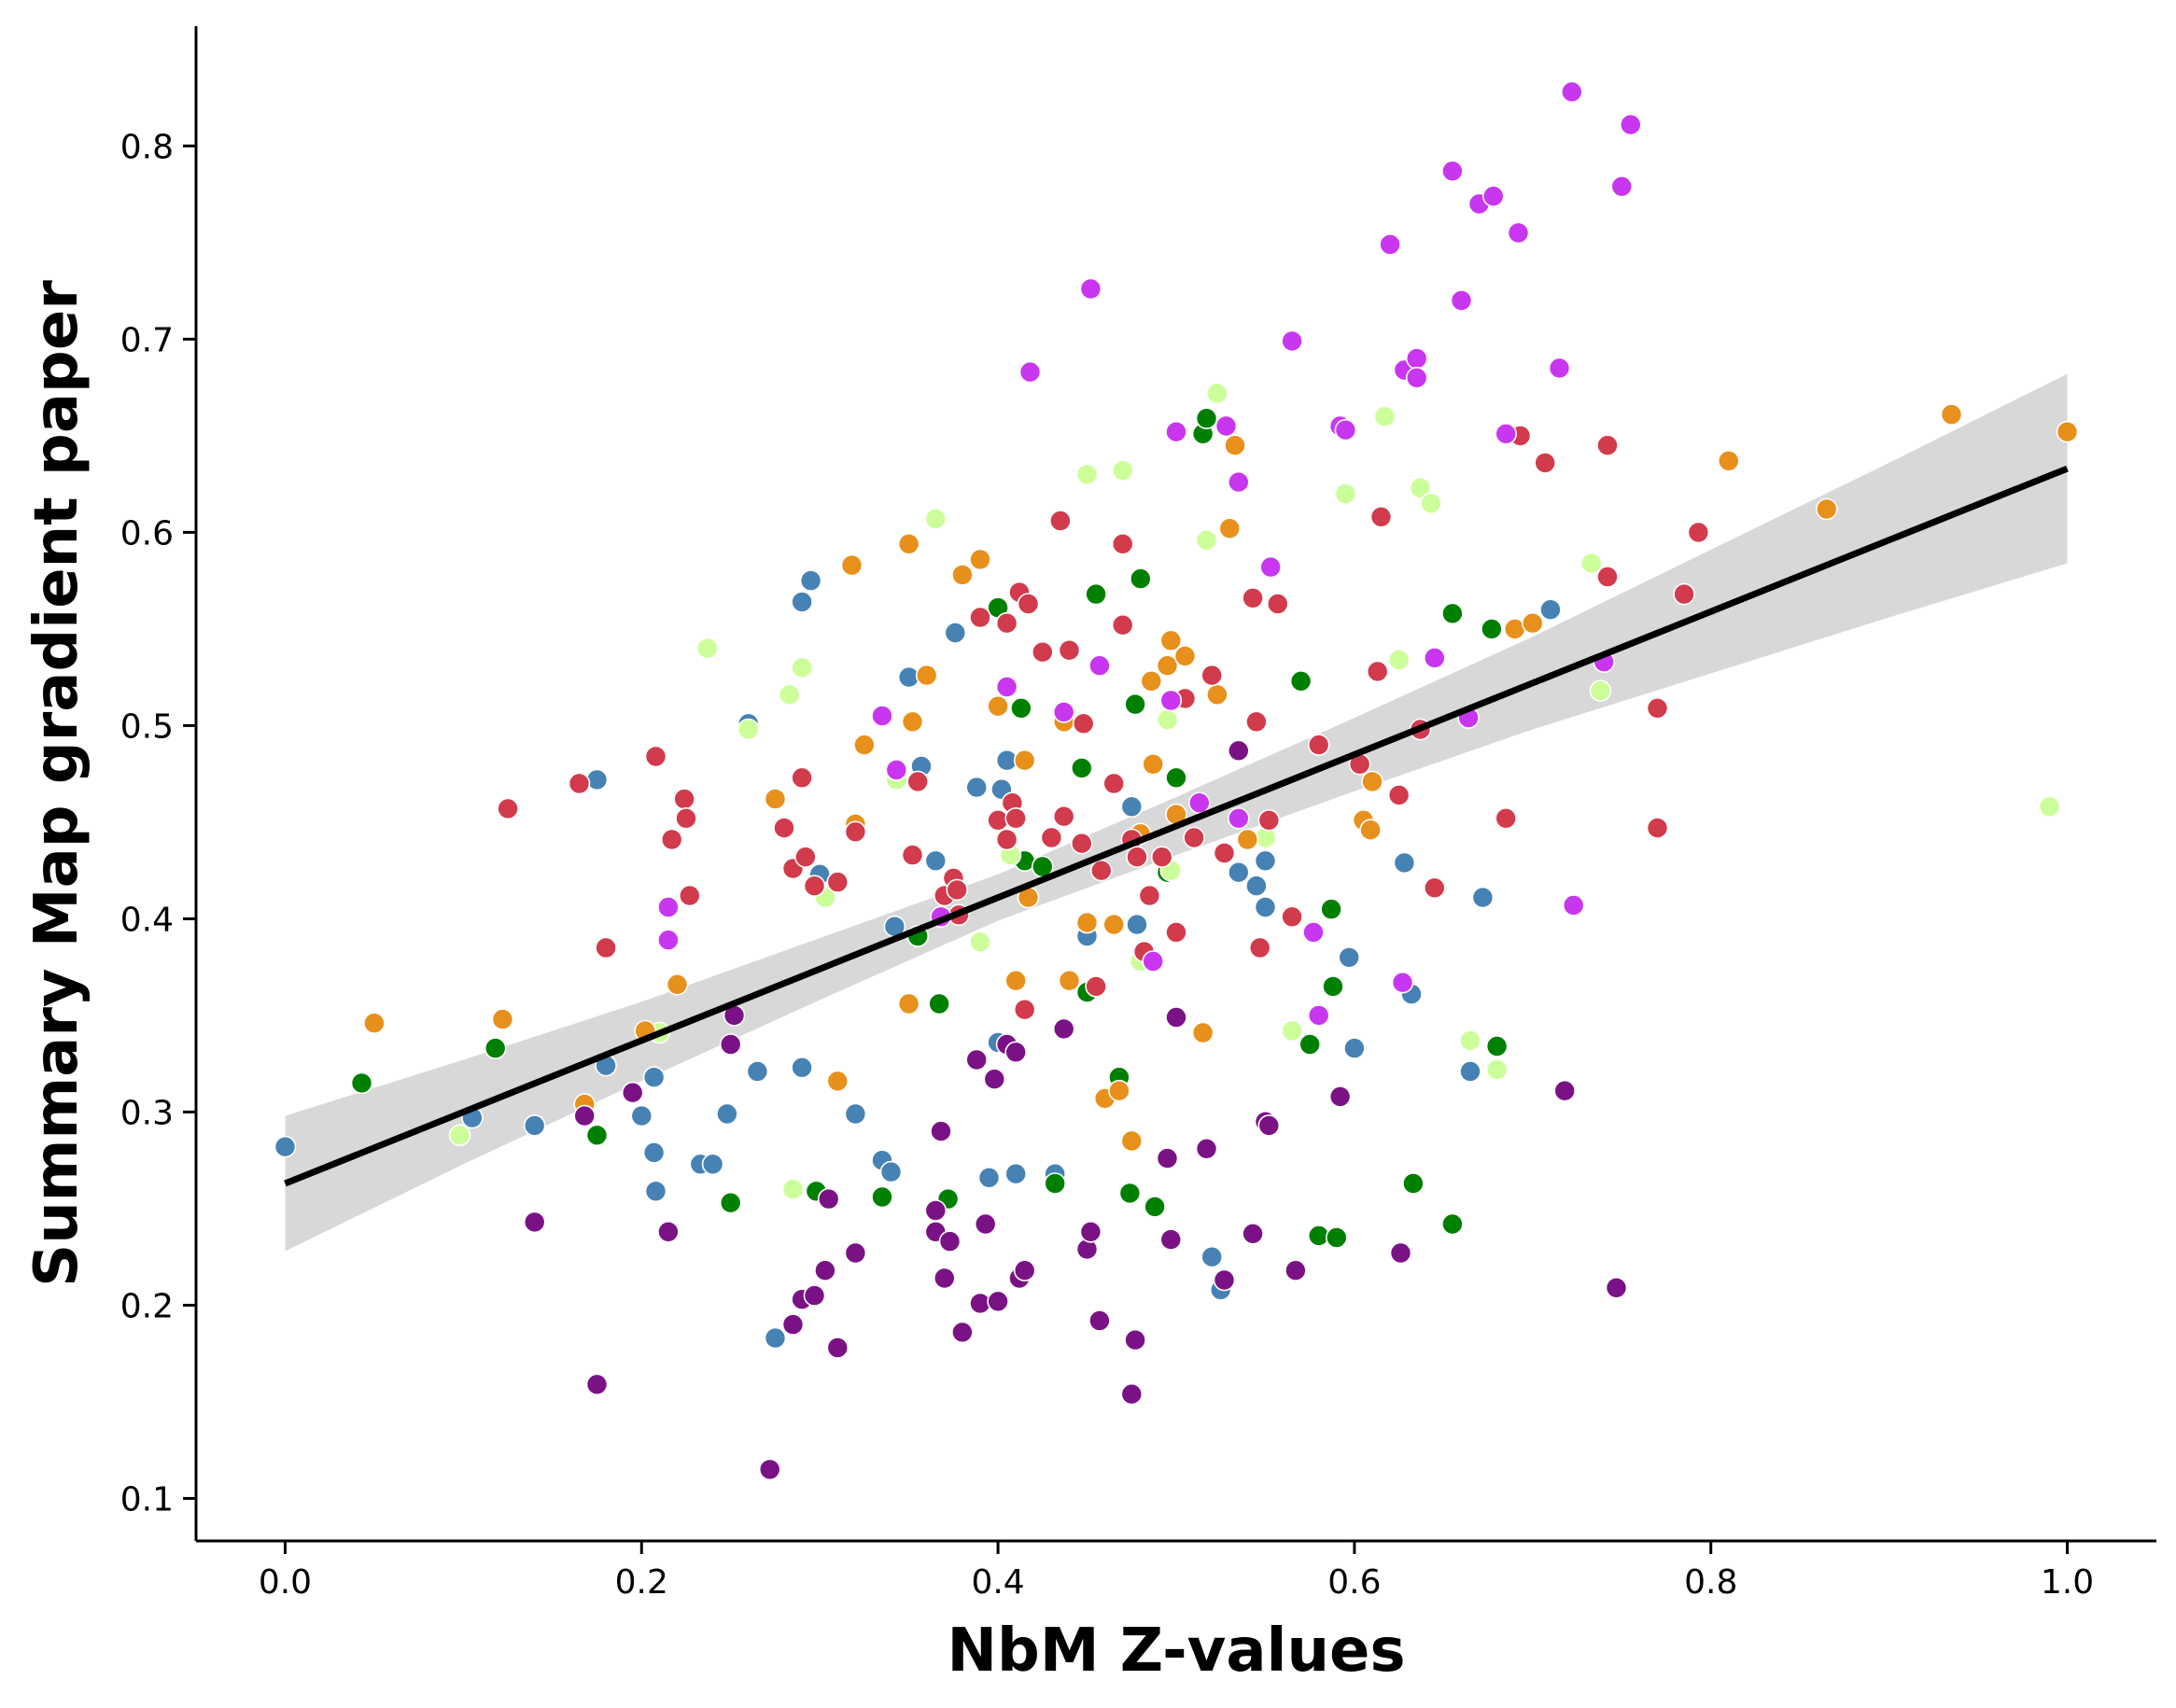 This screenshot has width=2176, height=1708. I want to click on x-tick-label: 0.0, so click(285, 1582).